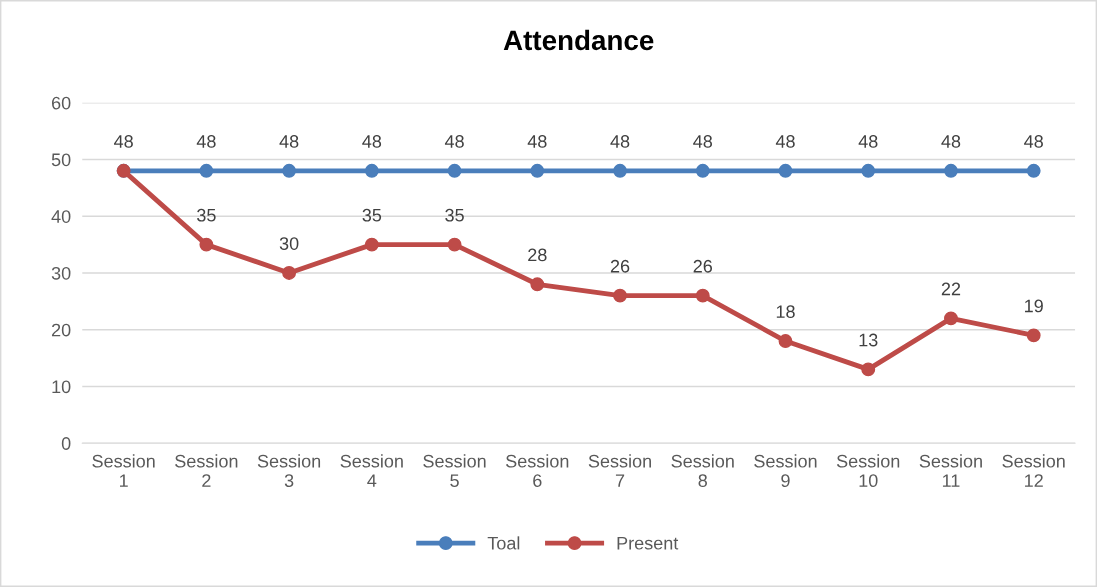 The height and width of the screenshot is (587, 1097). I want to click on data-label: 19, so click(1034, 306).